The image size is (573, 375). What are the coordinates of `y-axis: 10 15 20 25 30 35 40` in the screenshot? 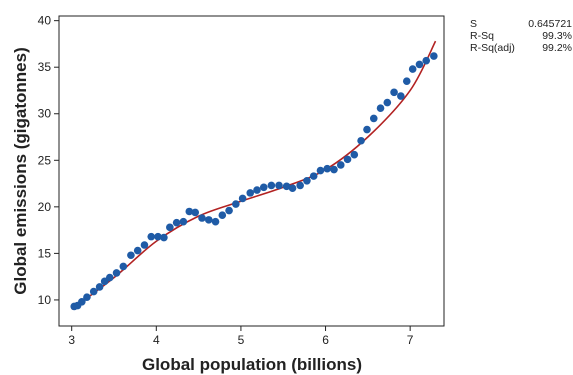 It's located at (48, 160).